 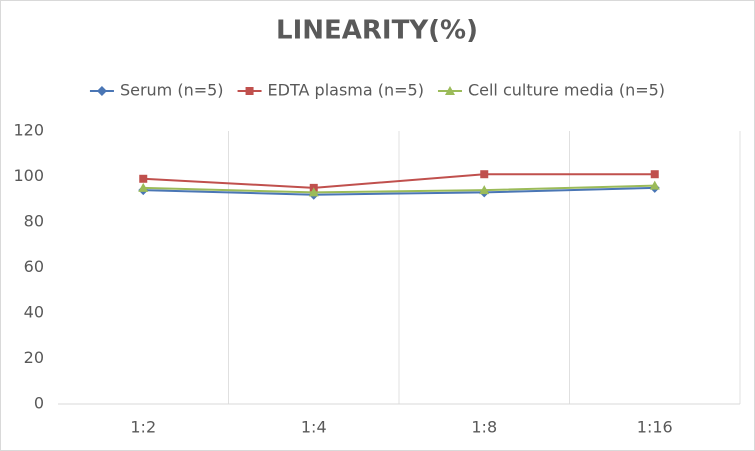 What do you see at coordinates (484, 427) in the screenshot?
I see `x-tick-label: 1:8` at bounding box center [484, 427].